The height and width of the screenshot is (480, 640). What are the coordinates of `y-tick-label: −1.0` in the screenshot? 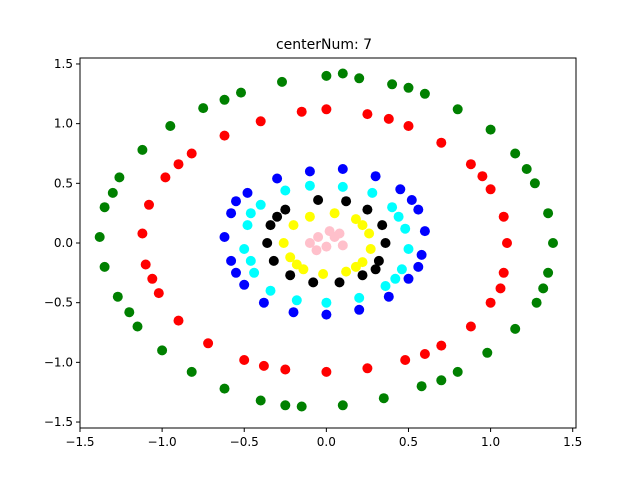 It's located at (58, 362).